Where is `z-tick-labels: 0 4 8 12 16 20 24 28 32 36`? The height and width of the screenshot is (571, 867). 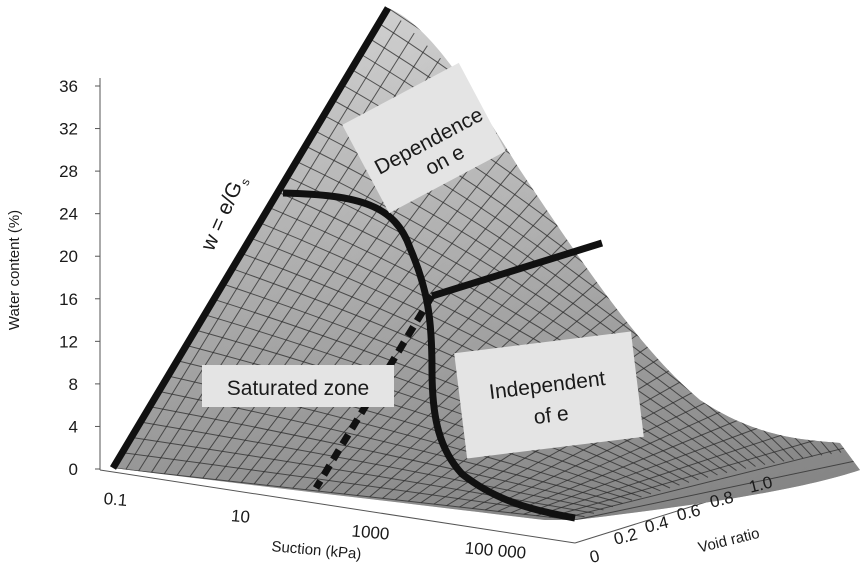
z-tick-labels: 0 4 8 12 16 20 24 28 32 36 is located at coordinates (79, 278).